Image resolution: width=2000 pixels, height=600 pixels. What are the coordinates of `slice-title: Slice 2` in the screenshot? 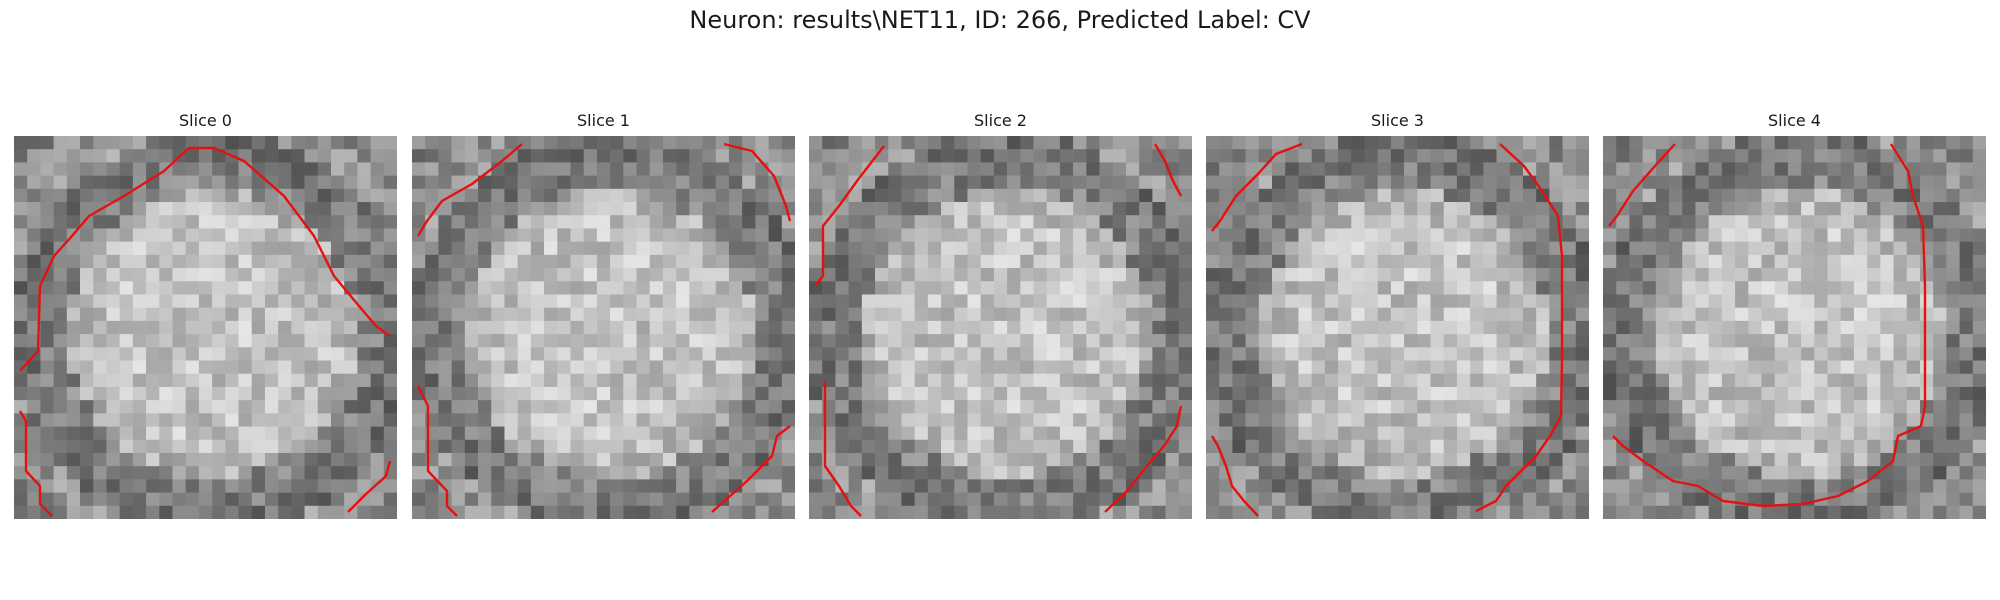 It's located at (1000, 120).